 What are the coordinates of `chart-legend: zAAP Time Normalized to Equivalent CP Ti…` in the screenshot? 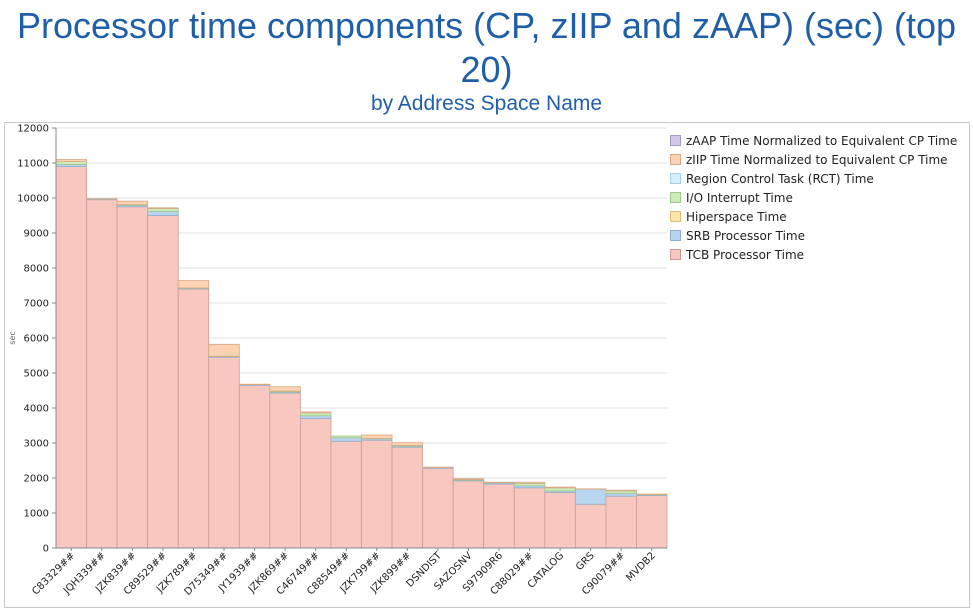 It's located at (818, 197).